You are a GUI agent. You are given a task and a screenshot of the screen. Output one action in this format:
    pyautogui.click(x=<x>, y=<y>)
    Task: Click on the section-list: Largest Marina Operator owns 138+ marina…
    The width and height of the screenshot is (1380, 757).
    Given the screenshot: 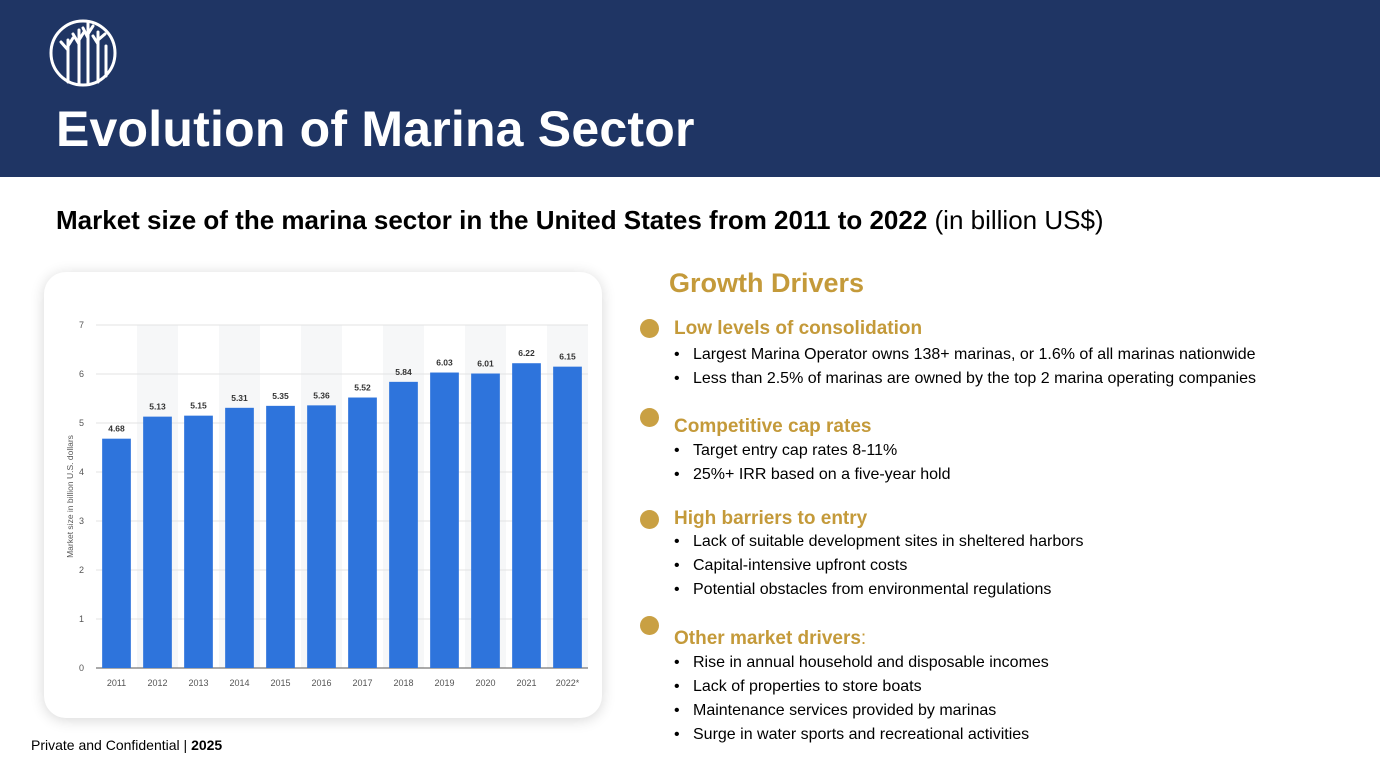 What is the action you would take?
    pyautogui.click(x=965, y=367)
    